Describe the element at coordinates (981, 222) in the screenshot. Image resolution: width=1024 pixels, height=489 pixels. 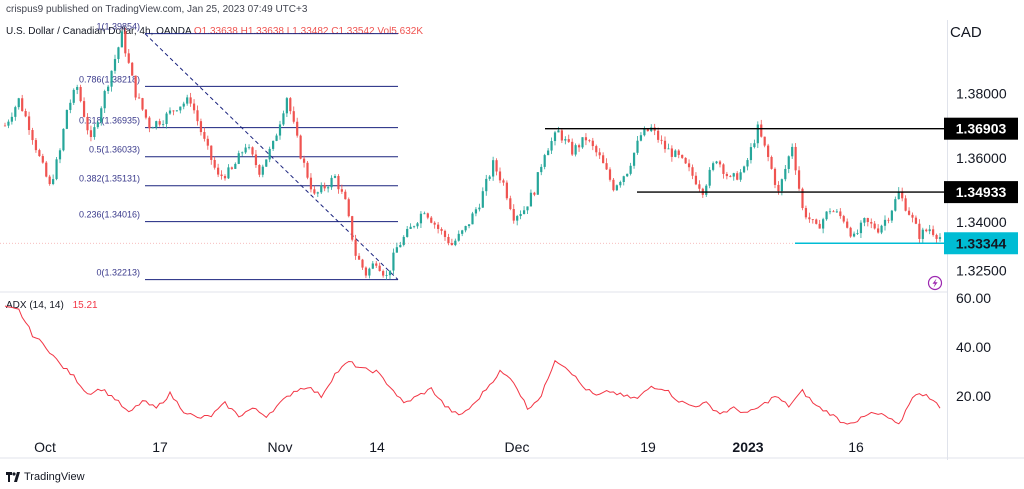
I see `price-axis-tick: 1.34000` at that location.